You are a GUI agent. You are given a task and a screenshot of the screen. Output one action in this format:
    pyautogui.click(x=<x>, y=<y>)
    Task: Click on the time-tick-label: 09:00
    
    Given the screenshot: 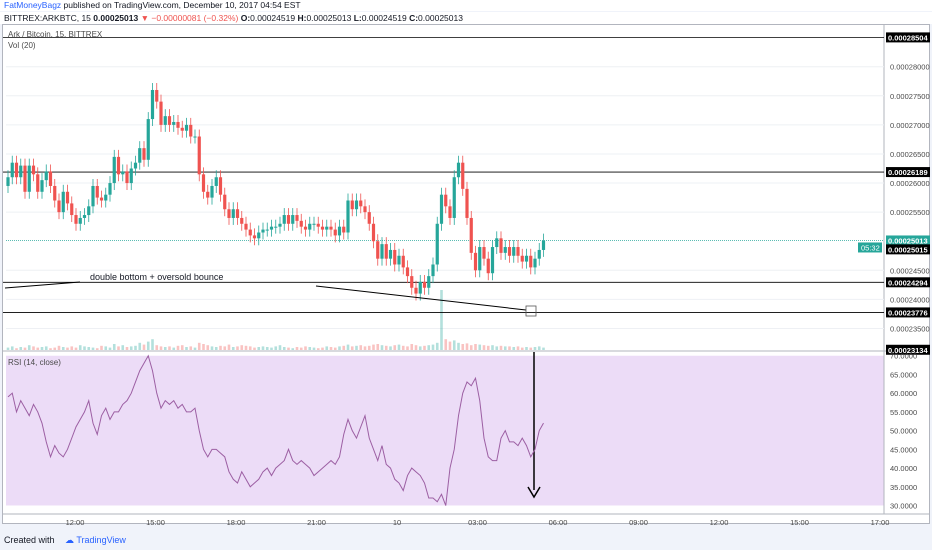 What is the action you would take?
    pyautogui.click(x=638, y=522)
    